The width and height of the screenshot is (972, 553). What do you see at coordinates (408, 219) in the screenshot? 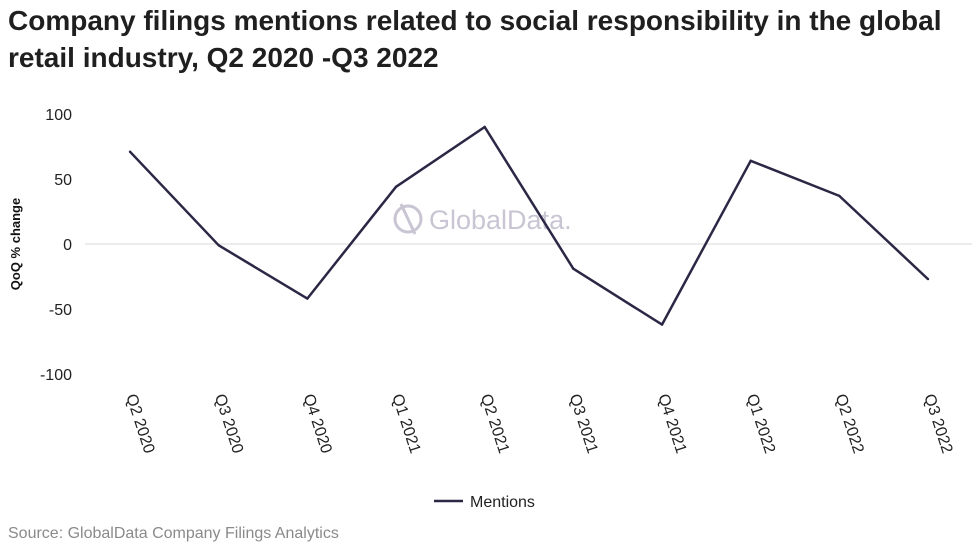
I see `globaldata-logo-icon` at bounding box center [408, 219].